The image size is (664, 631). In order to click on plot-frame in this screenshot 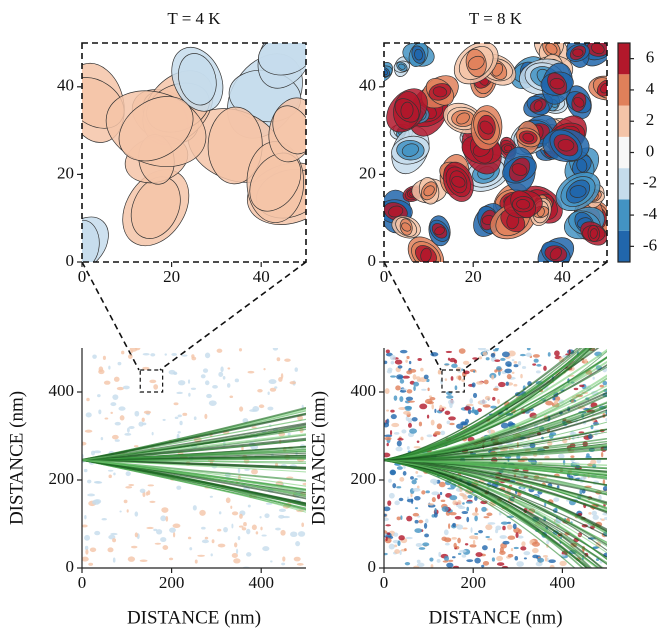, I will do `click(495, 152)`.